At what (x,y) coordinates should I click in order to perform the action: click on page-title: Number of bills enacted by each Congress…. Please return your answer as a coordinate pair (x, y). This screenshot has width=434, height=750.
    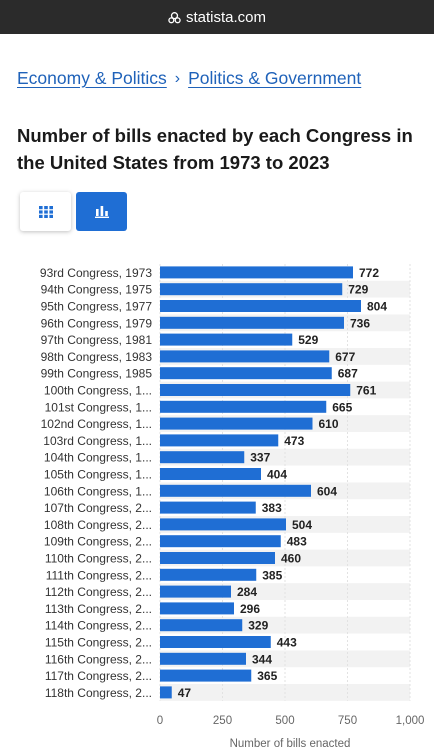
    Looking at the image, I should click on (215, 149).